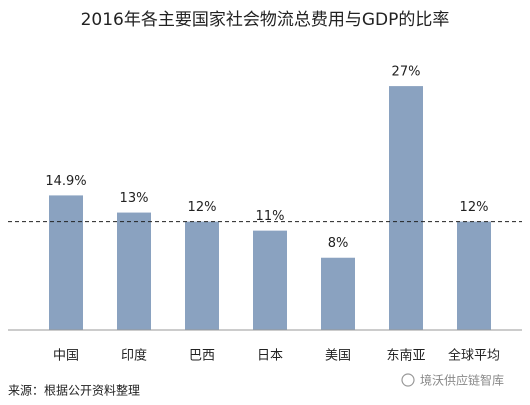 Image resolution: width=530 pixels, height=405 pixels. What do you see at coordinates (405, 356) in the screenshot?
I see `x-tick-label: 东南亚` at bounding box center [405, 356].